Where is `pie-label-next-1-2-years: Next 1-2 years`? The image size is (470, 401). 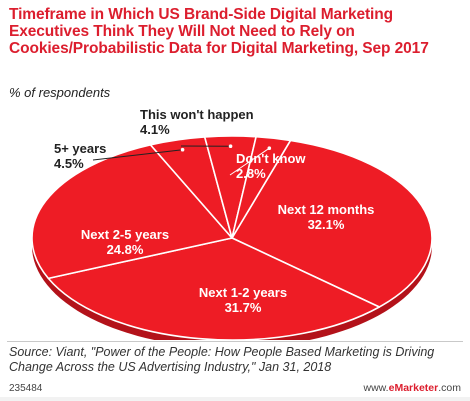 pie-label-next-1-2-years: Next 1-2 years is located at coordinates (243, 292).